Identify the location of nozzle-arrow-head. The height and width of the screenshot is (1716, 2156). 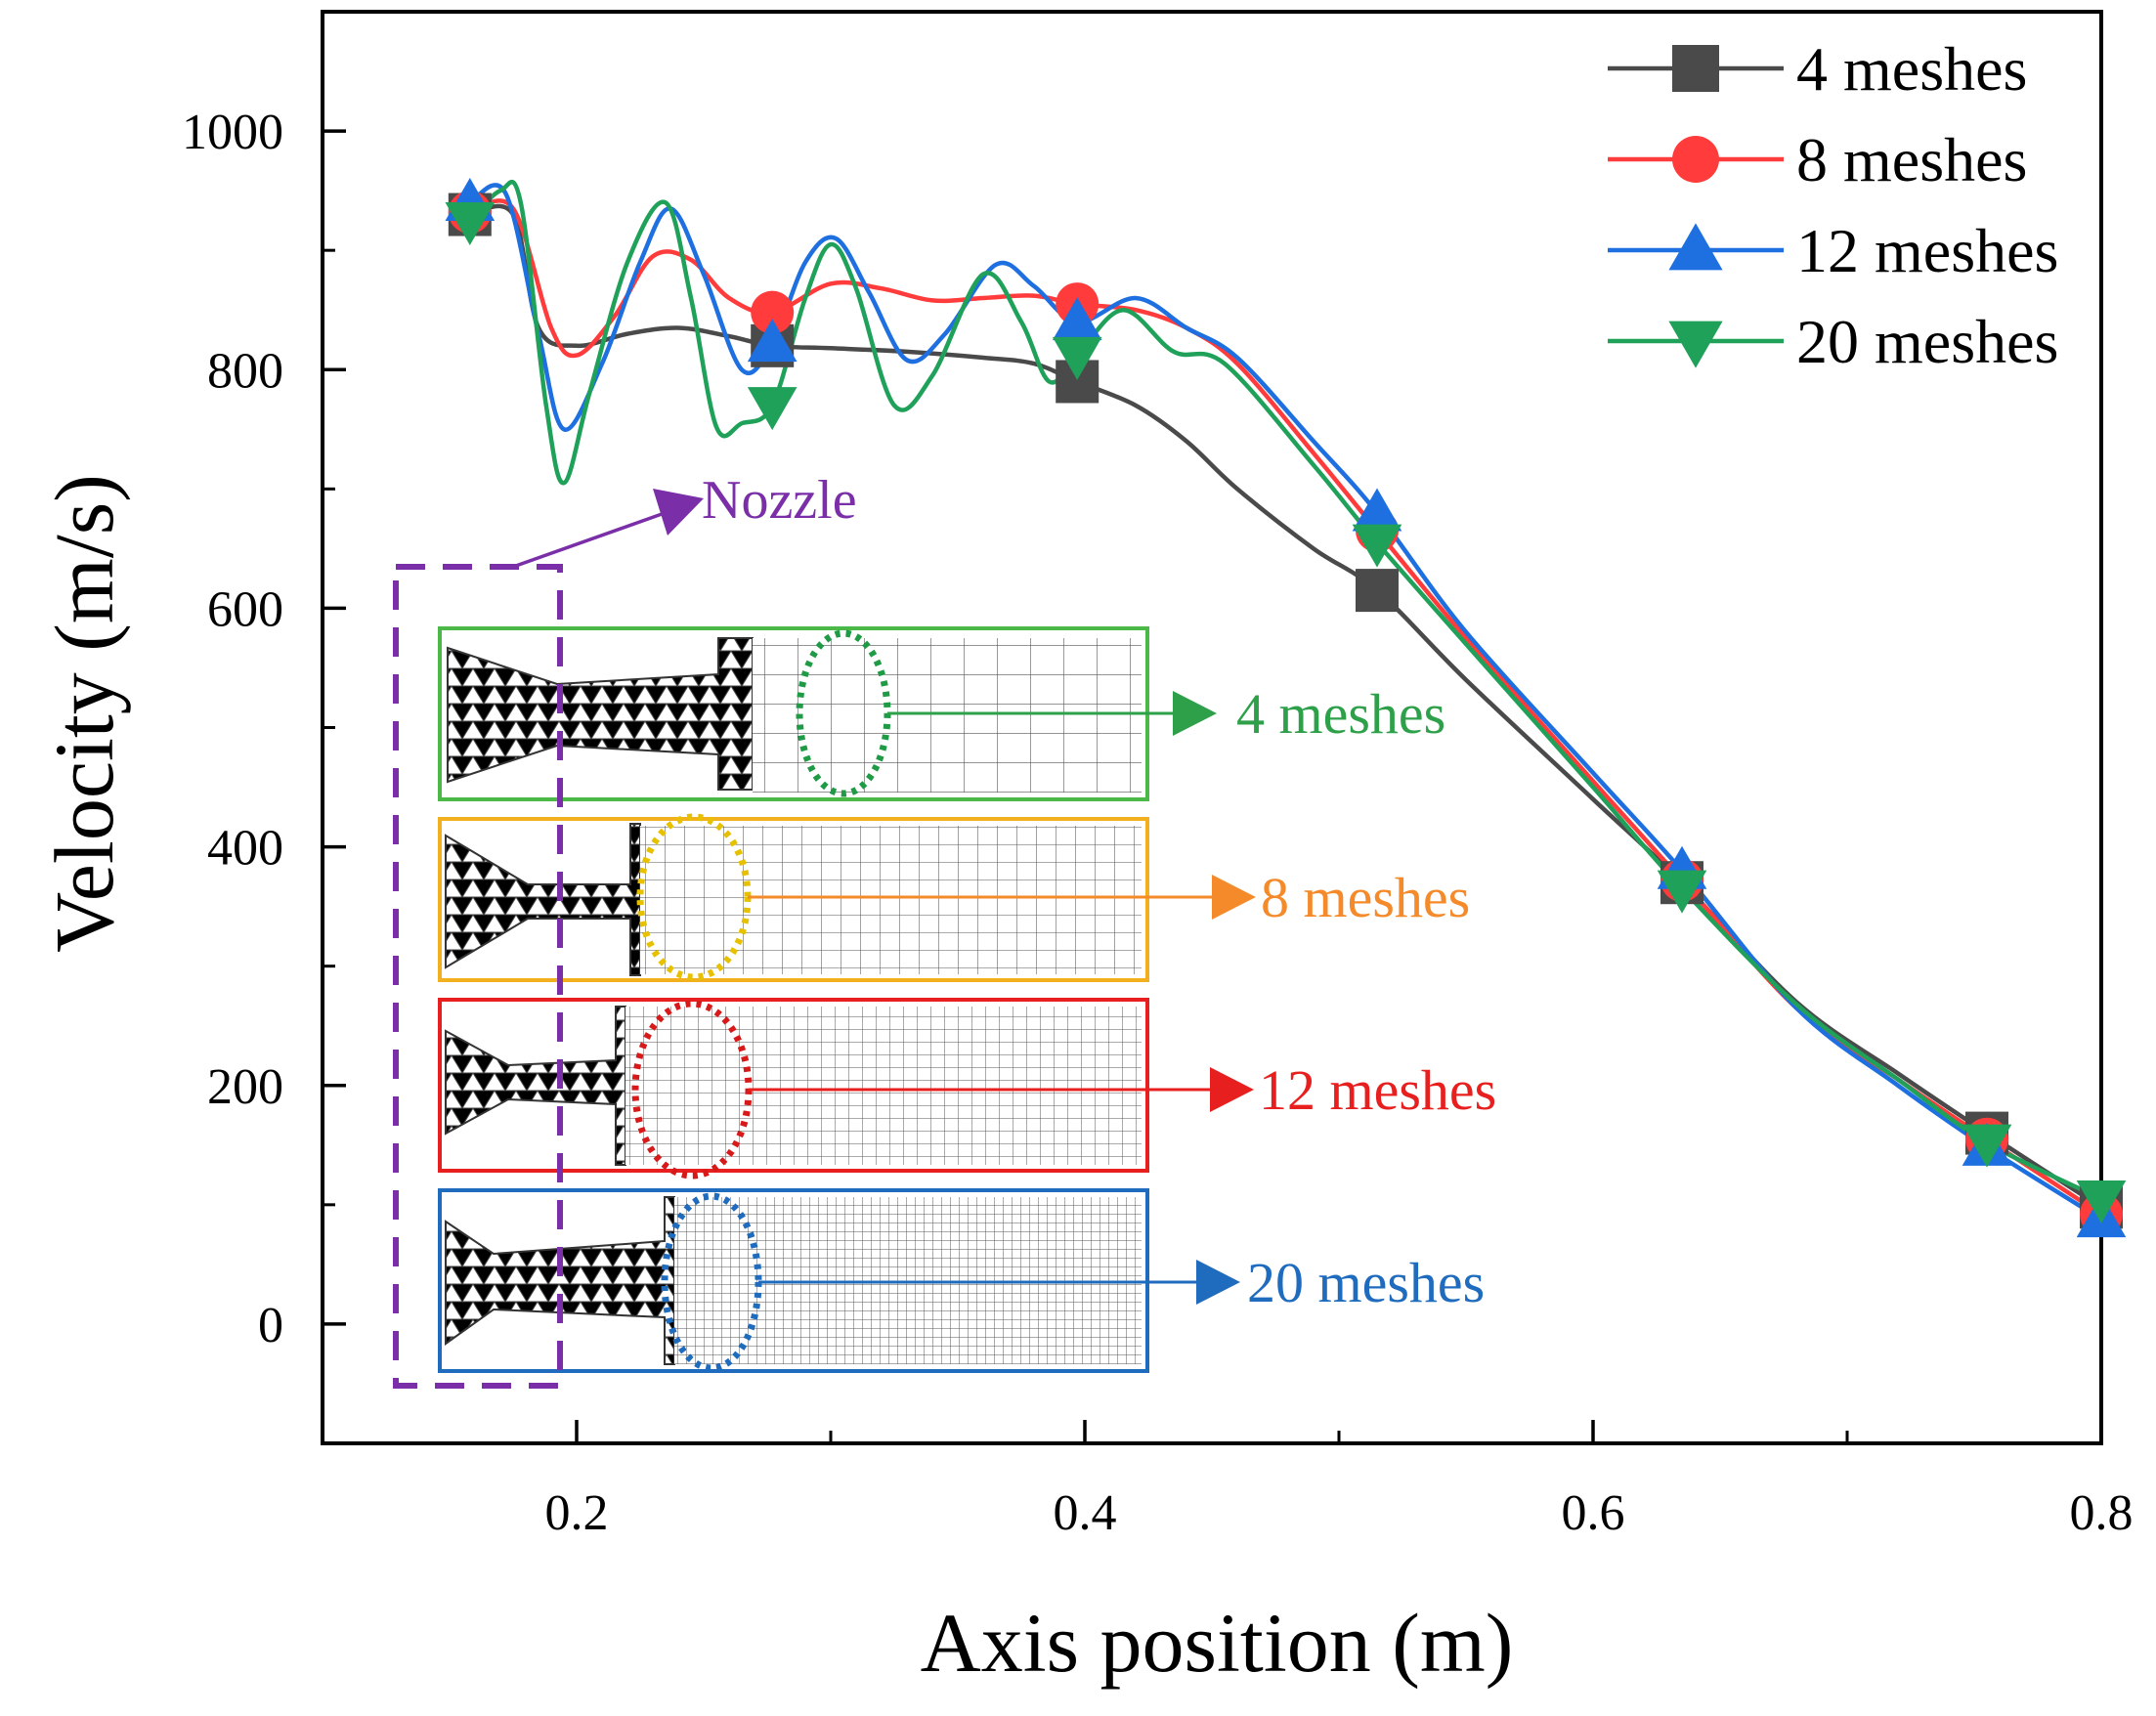
(678, 512).